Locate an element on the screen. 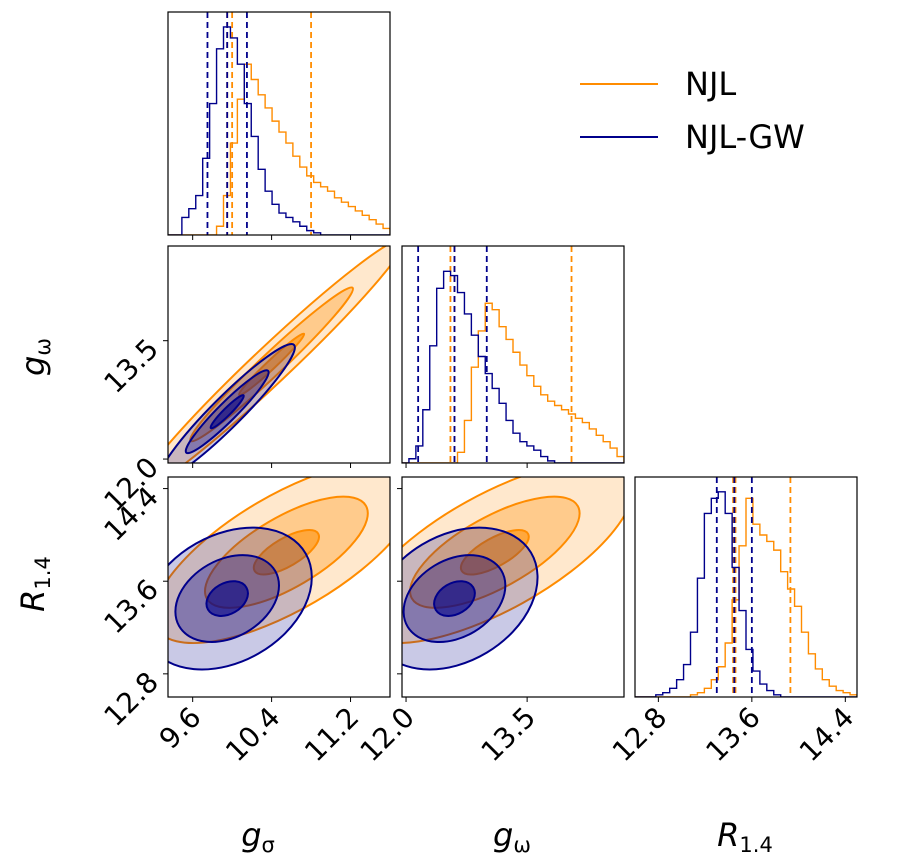  legend-njlgw-label: NJL-GW is located at coordinates (745, 137).